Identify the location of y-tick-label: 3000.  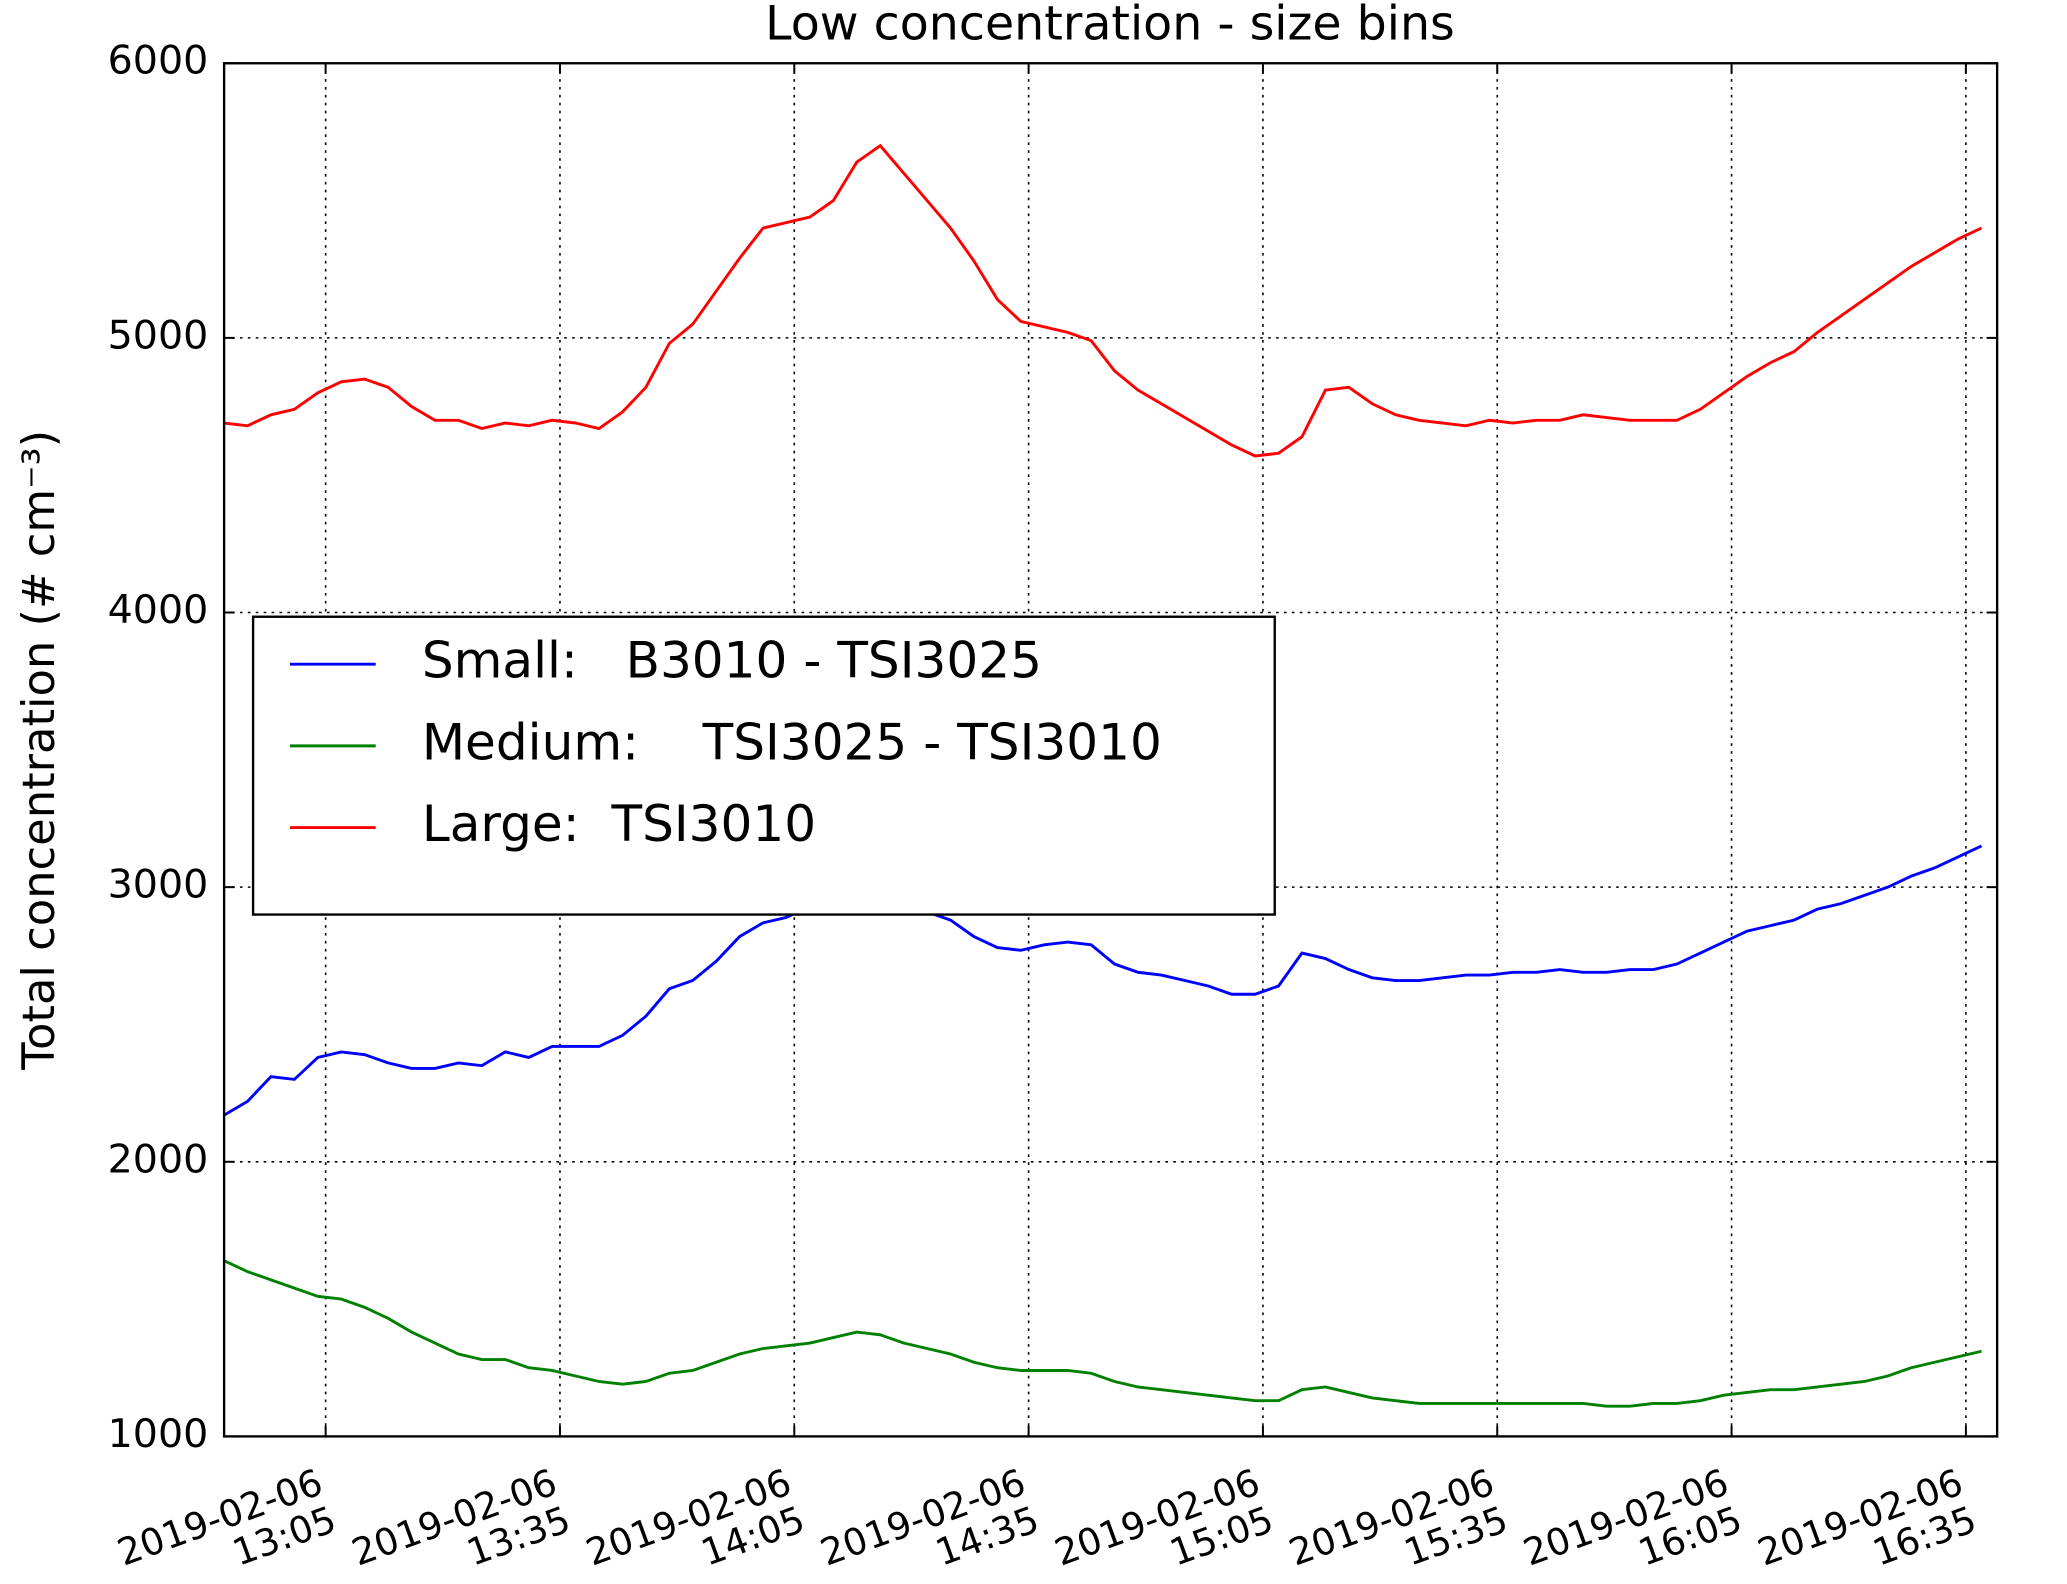
(158, 885).